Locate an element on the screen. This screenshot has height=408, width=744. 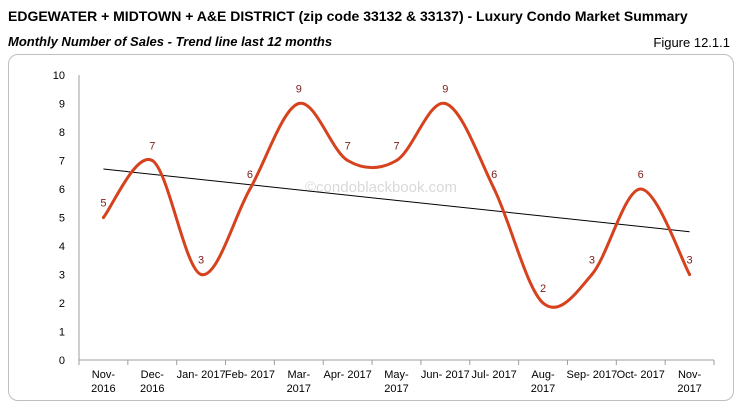
x-tick-label-line: Jan- 2017 is located at coordinates (201, 375).